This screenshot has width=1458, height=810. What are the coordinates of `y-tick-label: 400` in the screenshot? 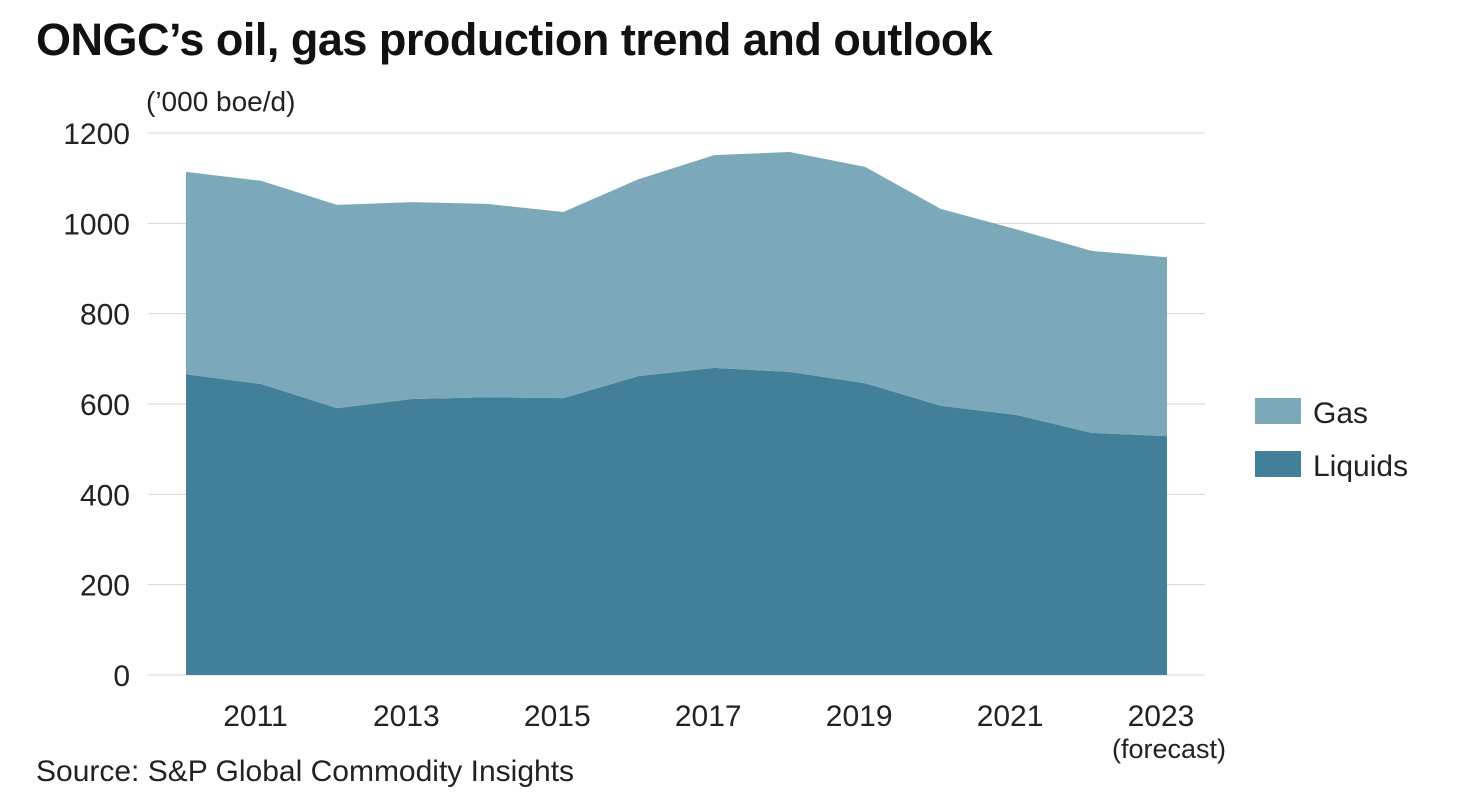 It's located at (105, 495).